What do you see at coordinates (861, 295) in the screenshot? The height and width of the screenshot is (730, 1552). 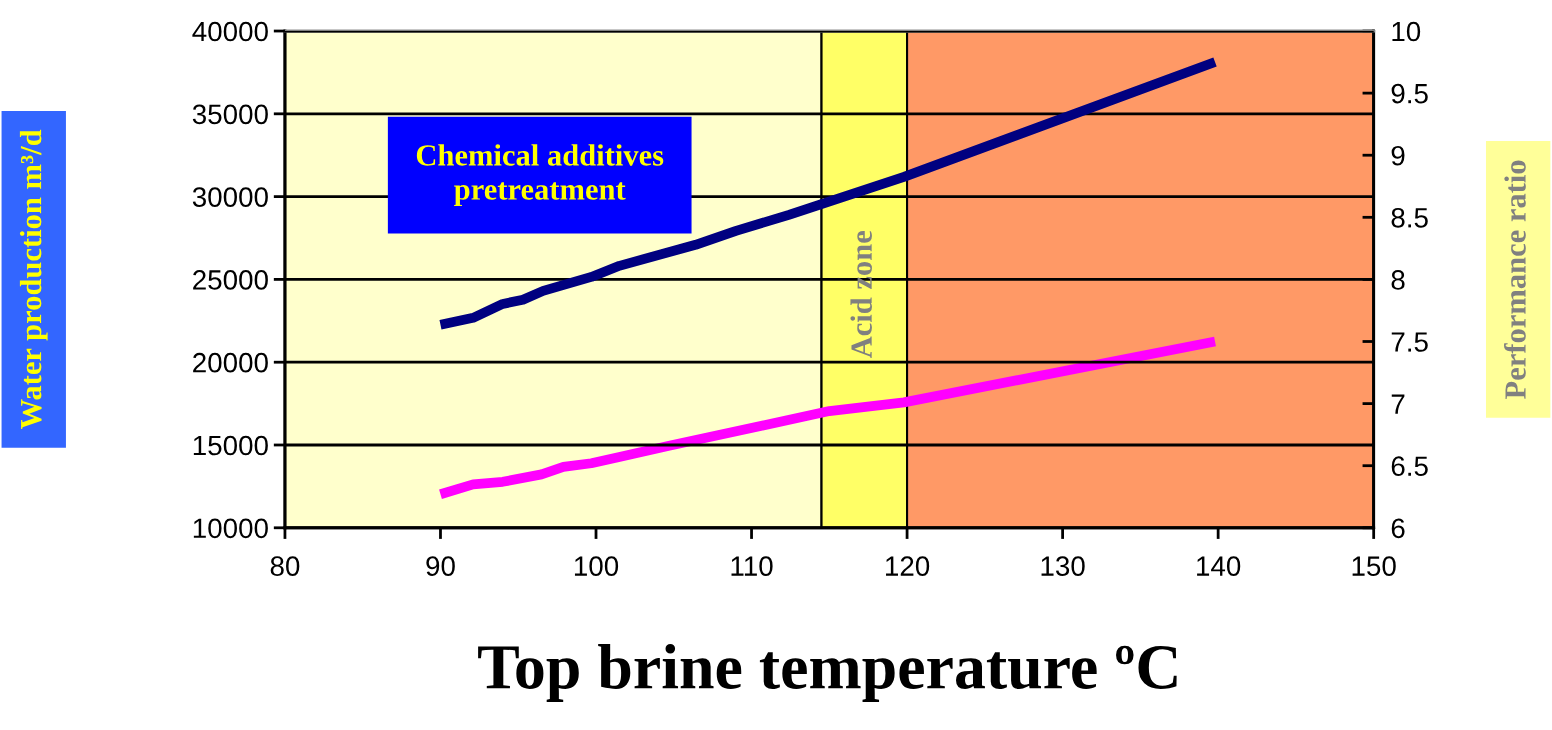 I see `band-label: Acid zone` at bounding box center [861, 295].